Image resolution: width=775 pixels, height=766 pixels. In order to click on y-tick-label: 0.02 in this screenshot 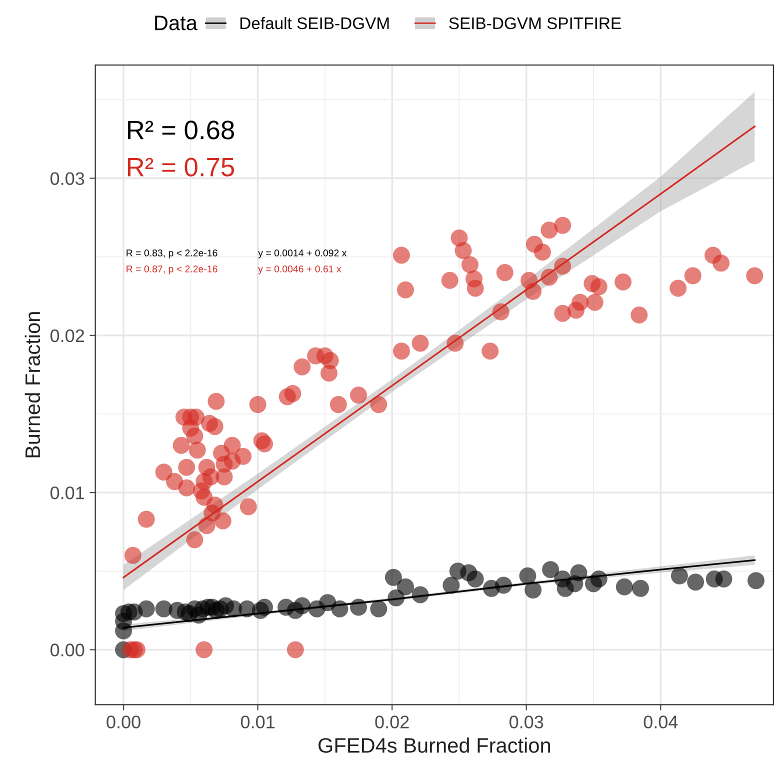, I will do `click(67, 335)`.